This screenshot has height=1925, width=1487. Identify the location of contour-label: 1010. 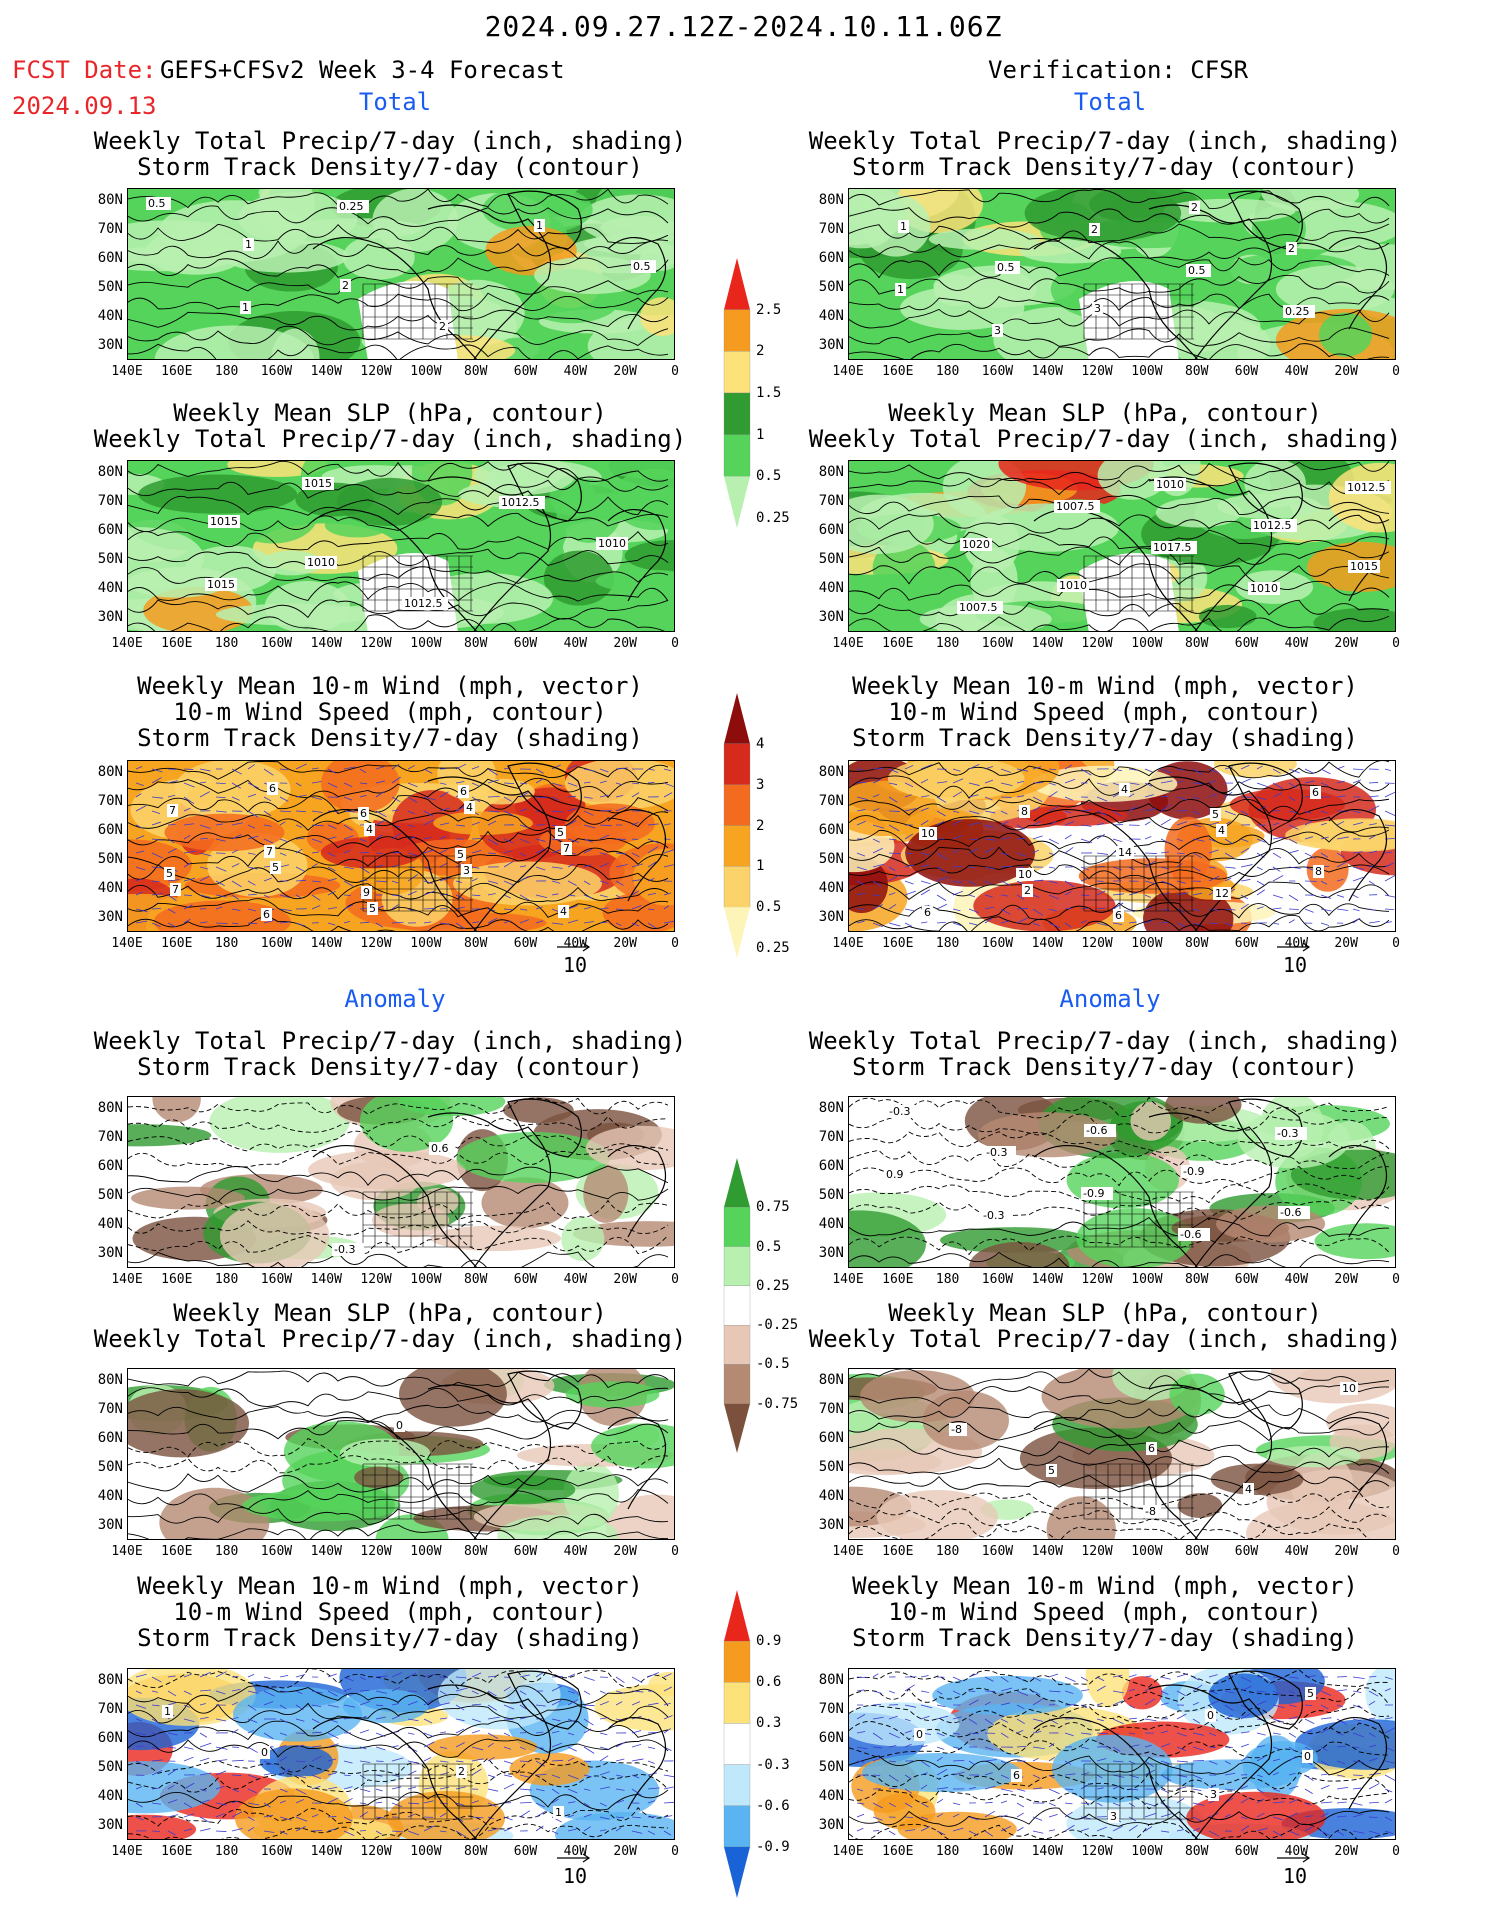
(321, 562).